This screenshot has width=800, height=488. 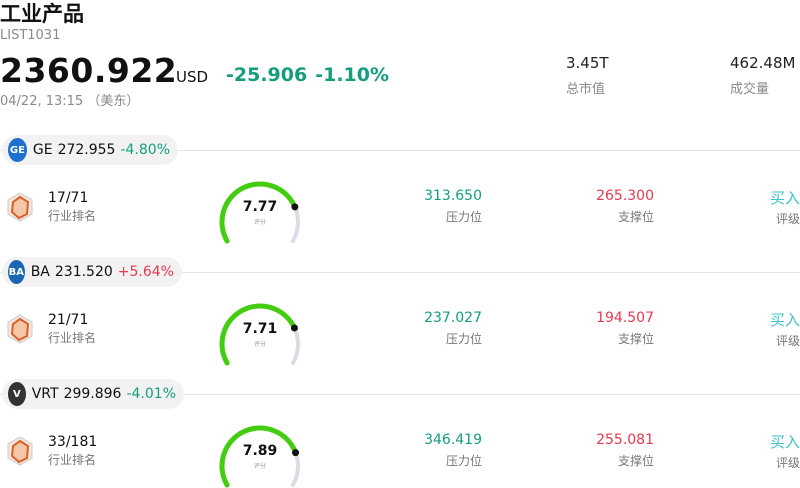 I want to click on stock-chip: BA BA 231.520 +5.64%, so click(x=92, y=272).